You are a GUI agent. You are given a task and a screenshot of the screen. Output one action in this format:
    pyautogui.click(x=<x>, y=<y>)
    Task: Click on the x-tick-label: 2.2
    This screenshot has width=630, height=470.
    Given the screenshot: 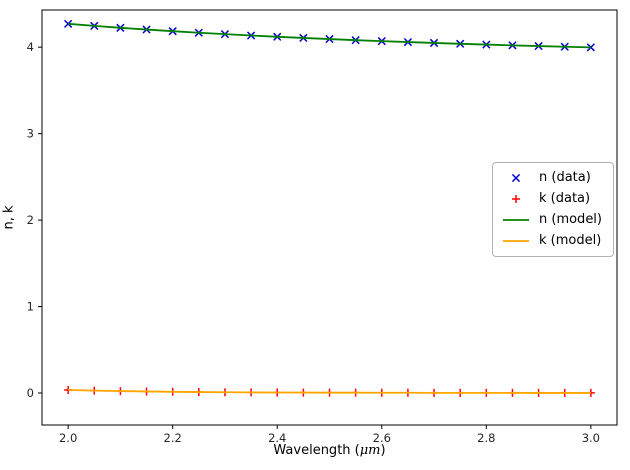 What is the action you would take?
    pyautogui.click(x=173, y=438)
    